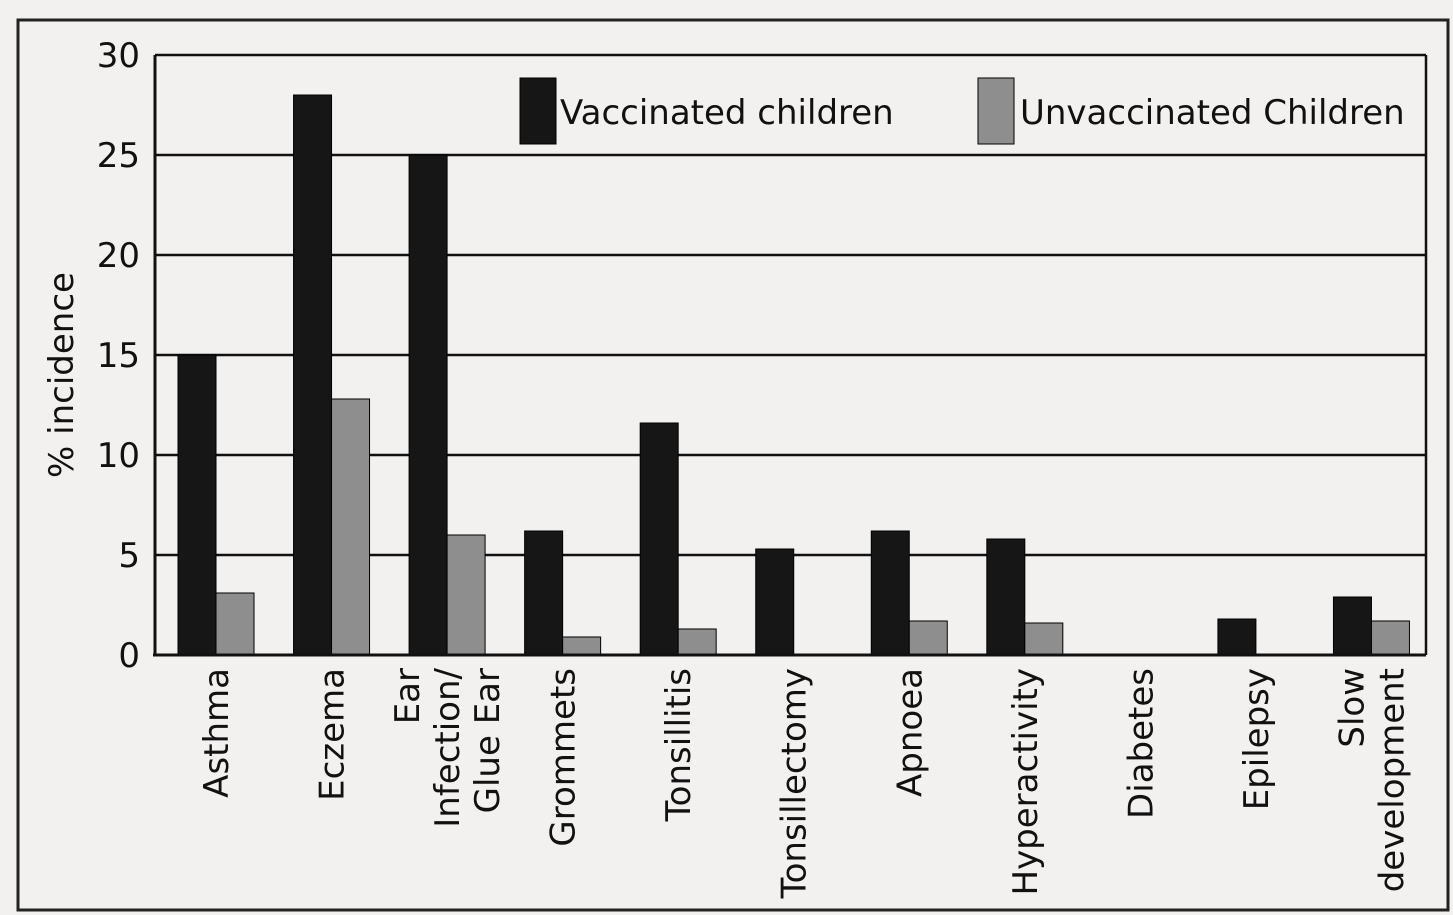  Describe the element at coordinates (727, 113) in the screenshot. I see `legend-label: Vaccinated children` at that location.